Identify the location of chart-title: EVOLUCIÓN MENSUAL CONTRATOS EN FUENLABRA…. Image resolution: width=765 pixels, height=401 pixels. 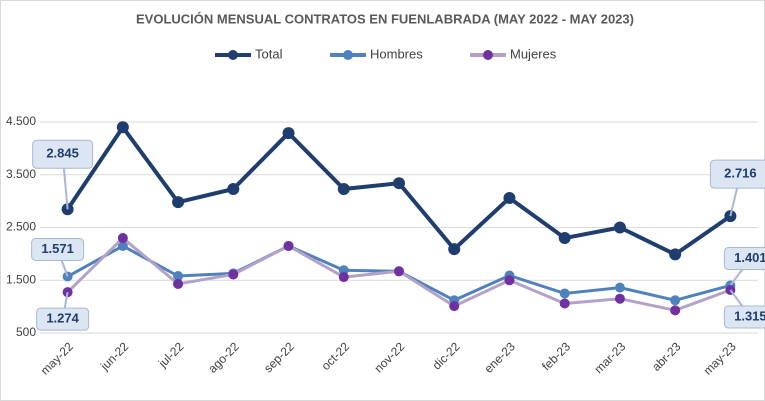
(385, 18).